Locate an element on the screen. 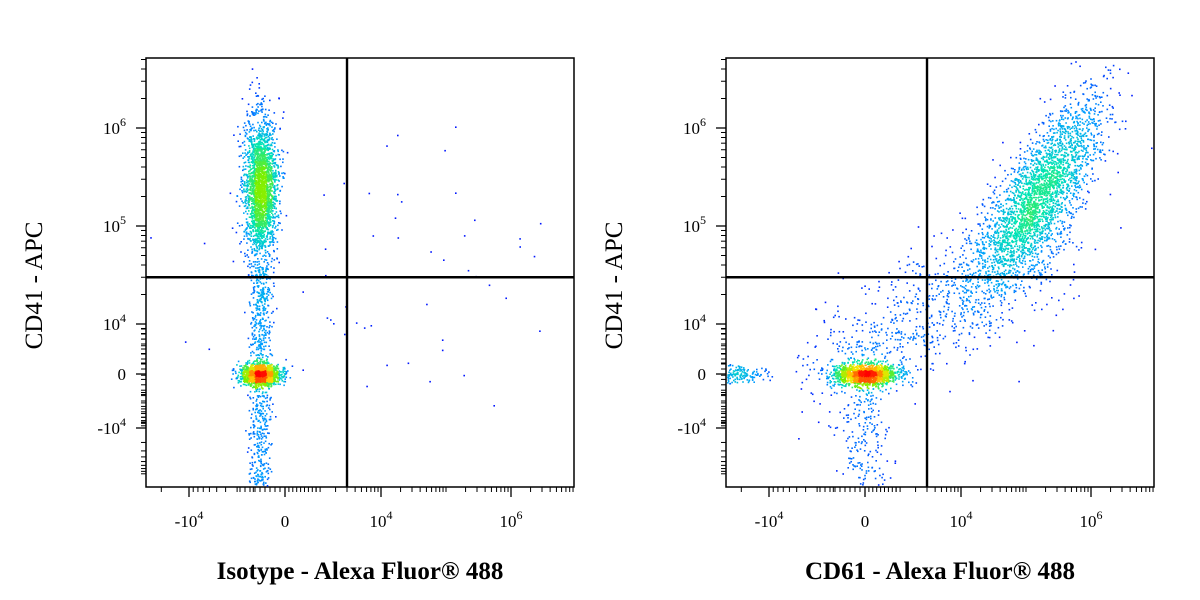  y-tick-label: 0 is located at coordinates (122, 374).